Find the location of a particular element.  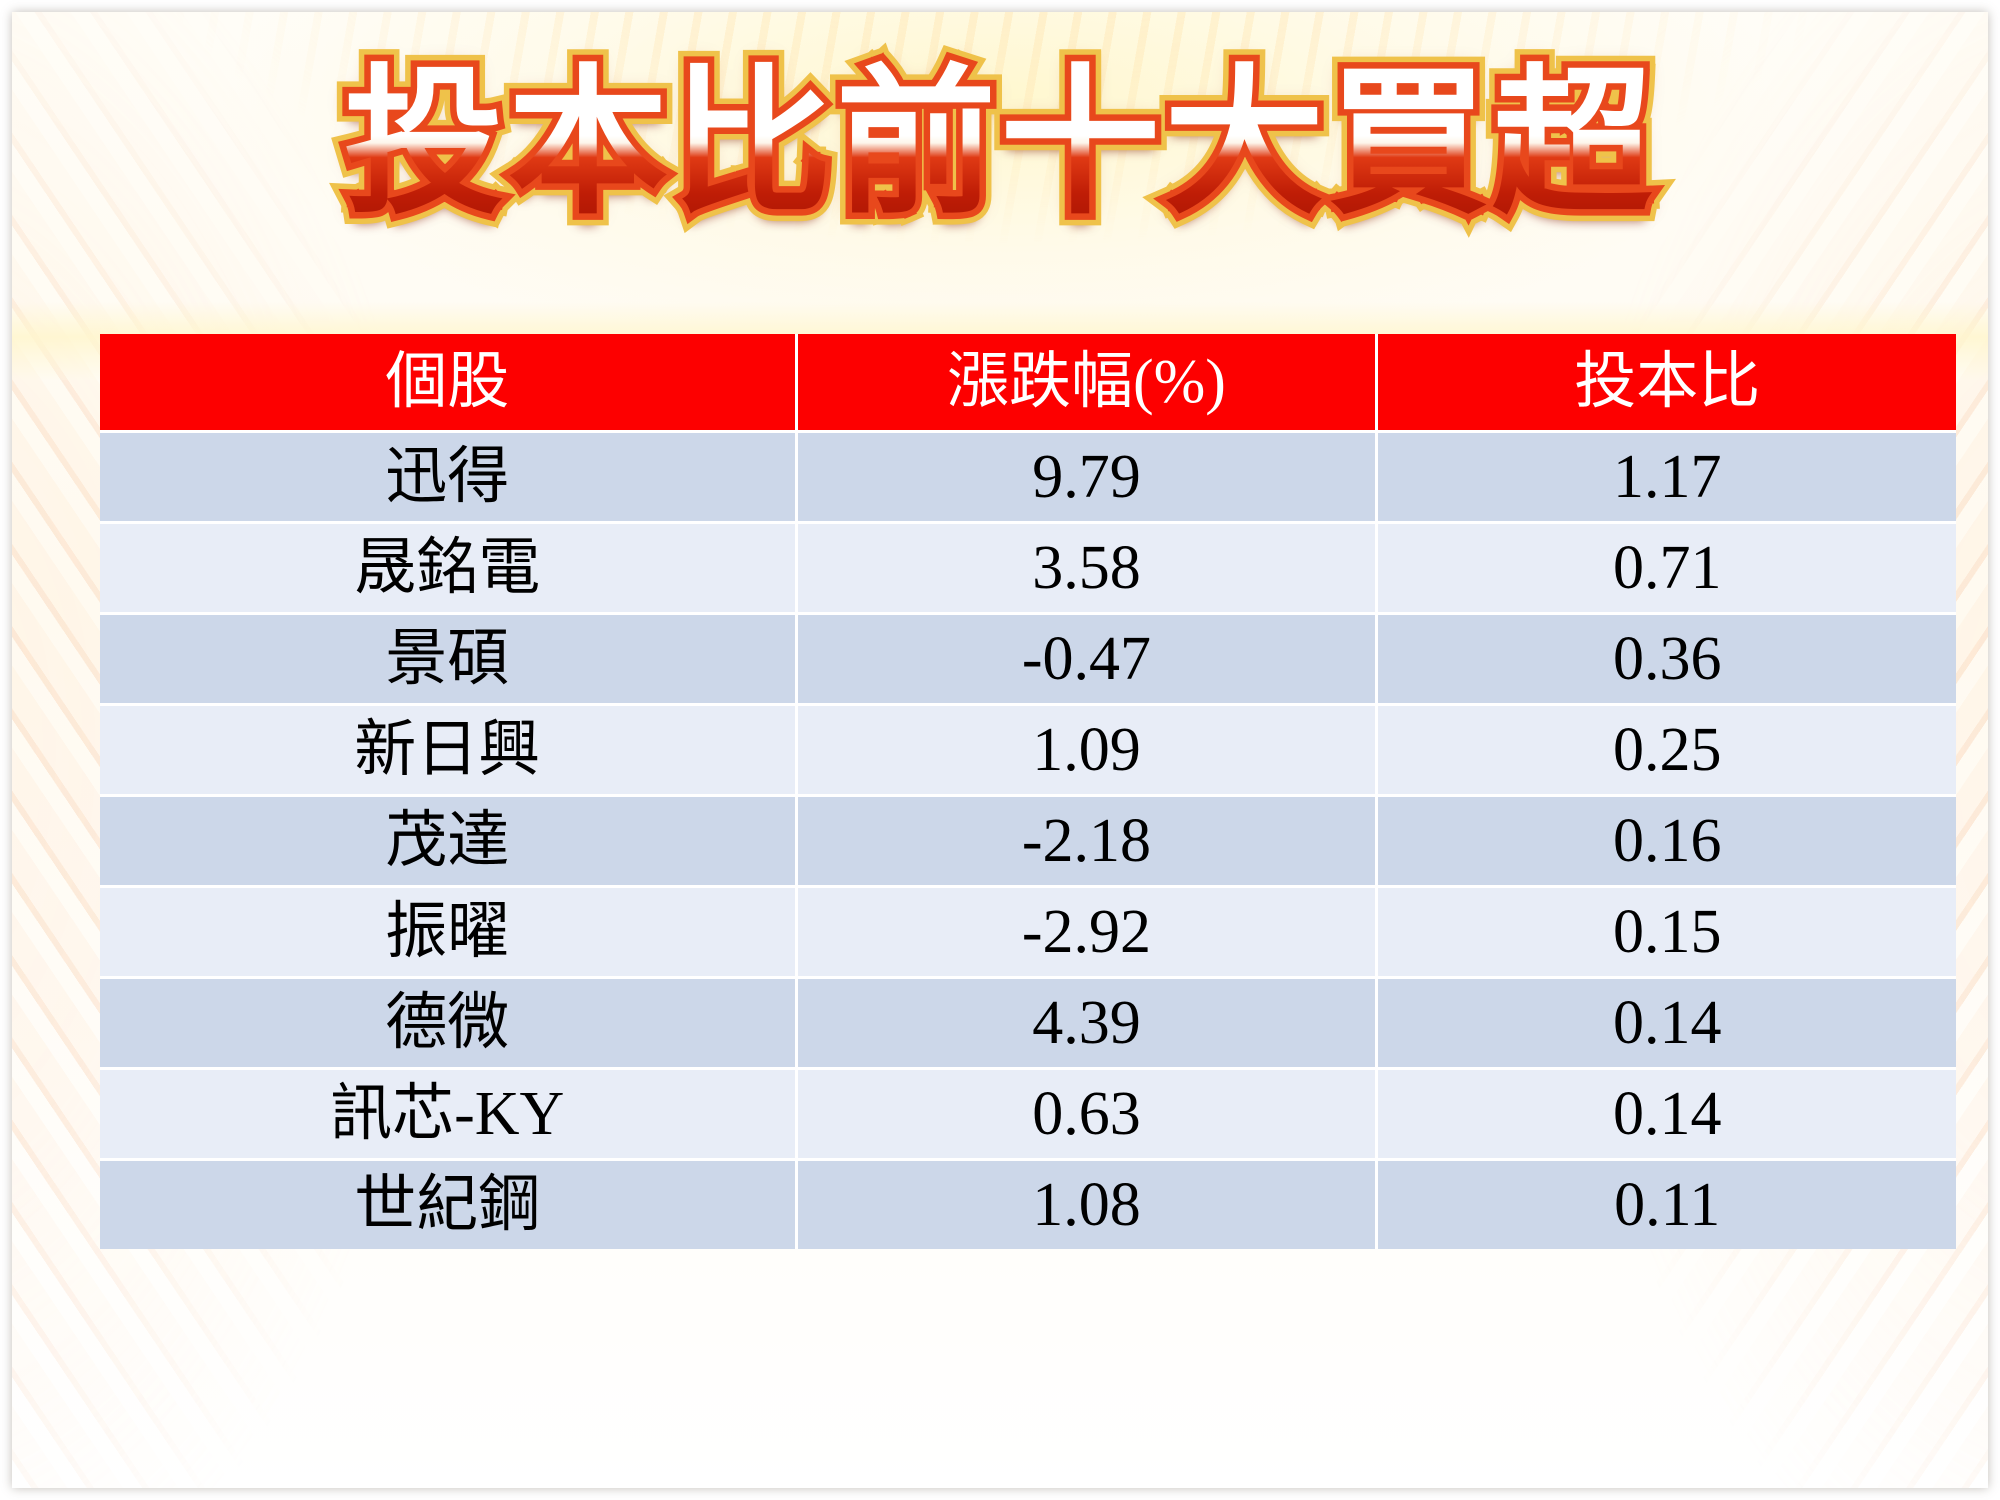

title-stack: 投本比前十大買超 投本比前十大買超 投本比前十大買超 is located at coordinates (998, 142).